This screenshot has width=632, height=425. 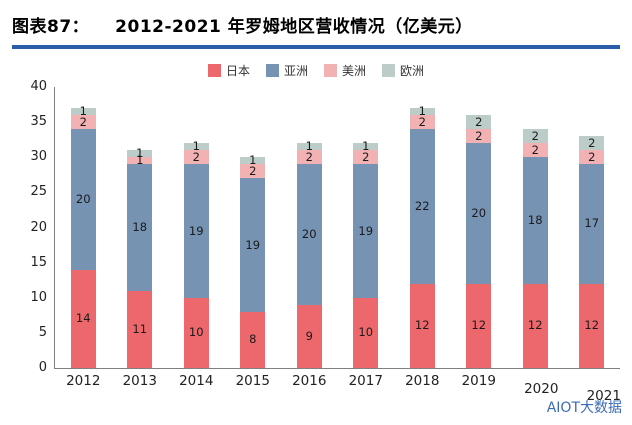 I want to click on figure-number-label: 图表87：, so click(x=51, y=27).